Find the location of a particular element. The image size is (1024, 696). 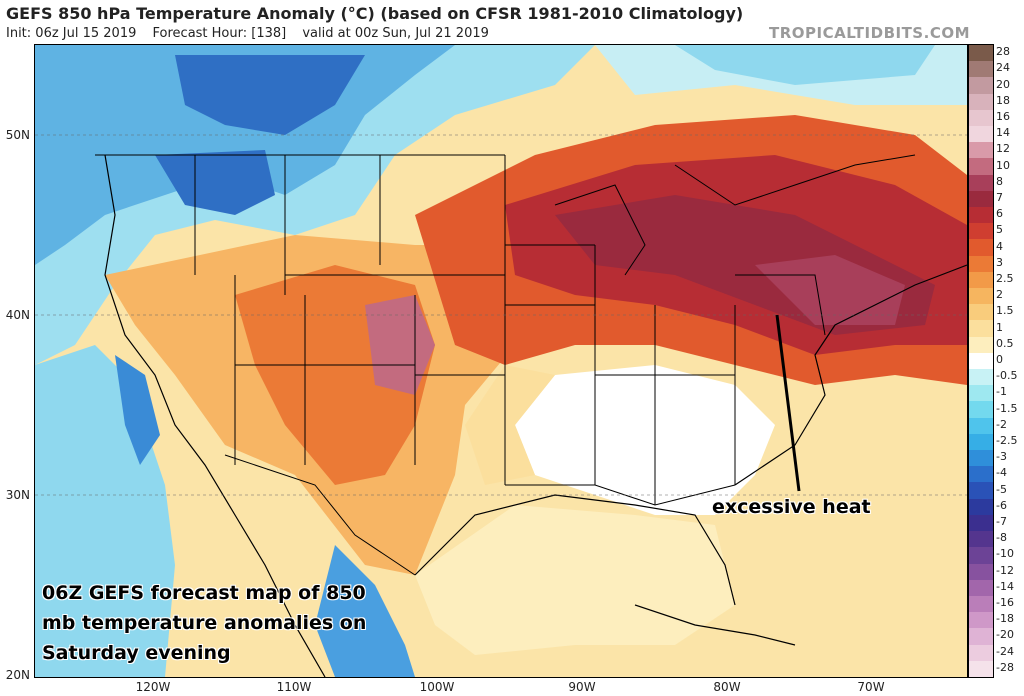

brand-watermark: TROPICALTIDBITS.COM is located at coordinates (869, 33).